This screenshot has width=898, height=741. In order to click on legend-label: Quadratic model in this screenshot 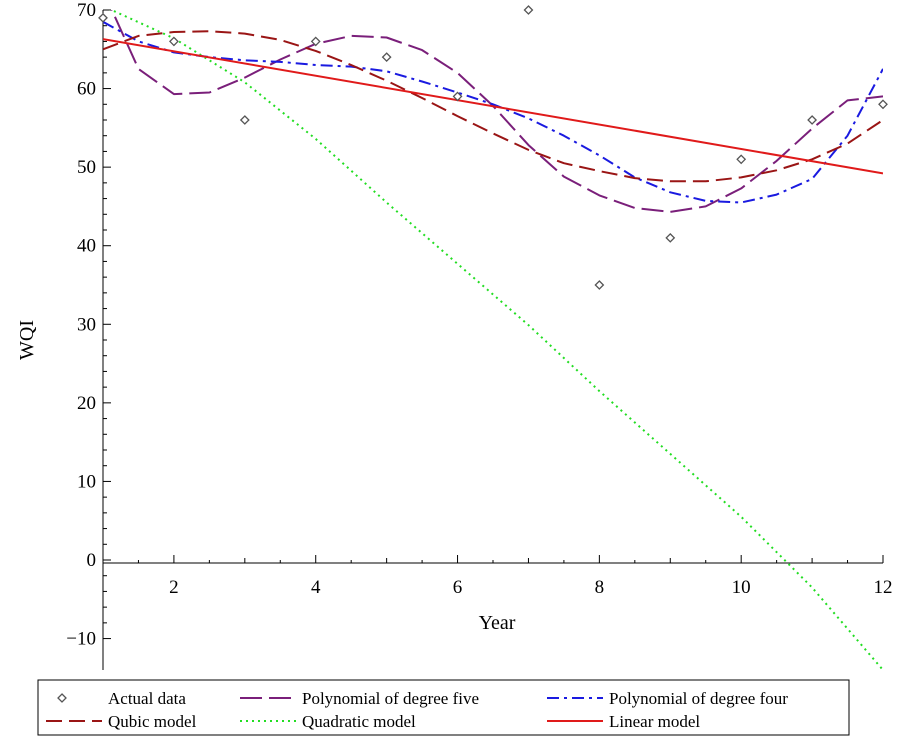, I will do `click(359, 721)`.